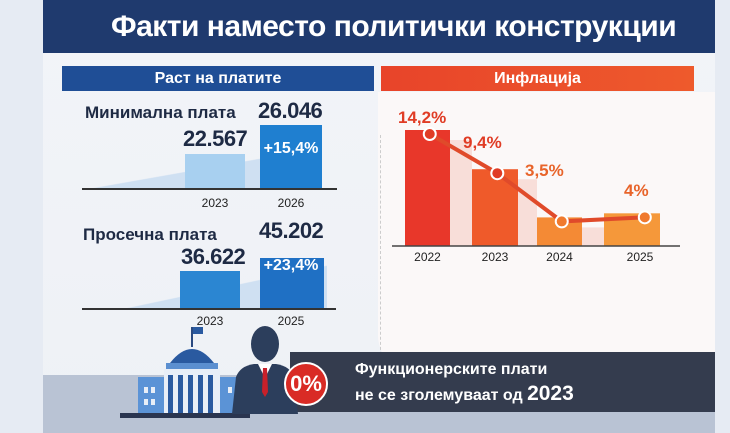 This screenshot has height=433, width=730. I want to click on inflation-header: Инфлација, so click(537, 78).